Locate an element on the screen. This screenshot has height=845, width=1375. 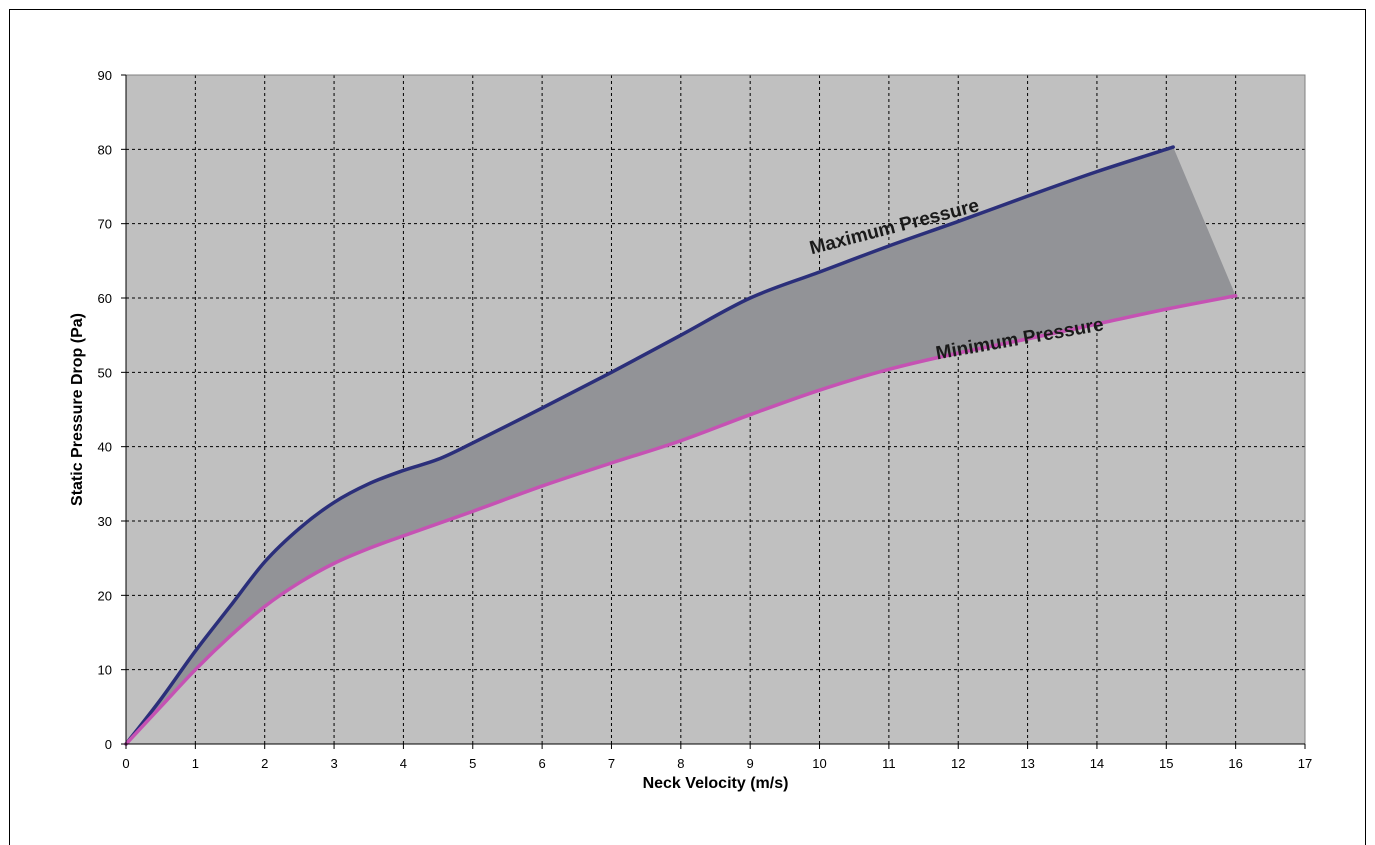
x-tick-label: 1 is located at coordinates (195, 763).